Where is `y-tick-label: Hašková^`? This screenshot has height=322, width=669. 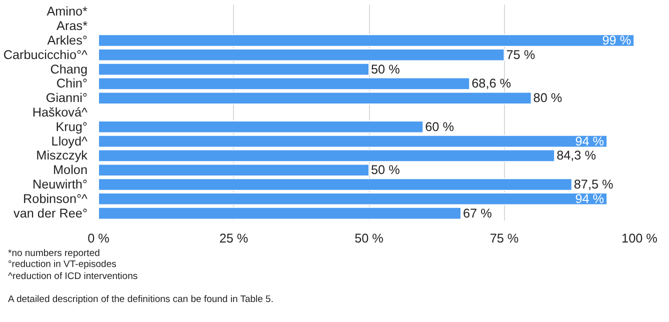 y-tick-label: Hašková^ is located at coordinates (60, 113).